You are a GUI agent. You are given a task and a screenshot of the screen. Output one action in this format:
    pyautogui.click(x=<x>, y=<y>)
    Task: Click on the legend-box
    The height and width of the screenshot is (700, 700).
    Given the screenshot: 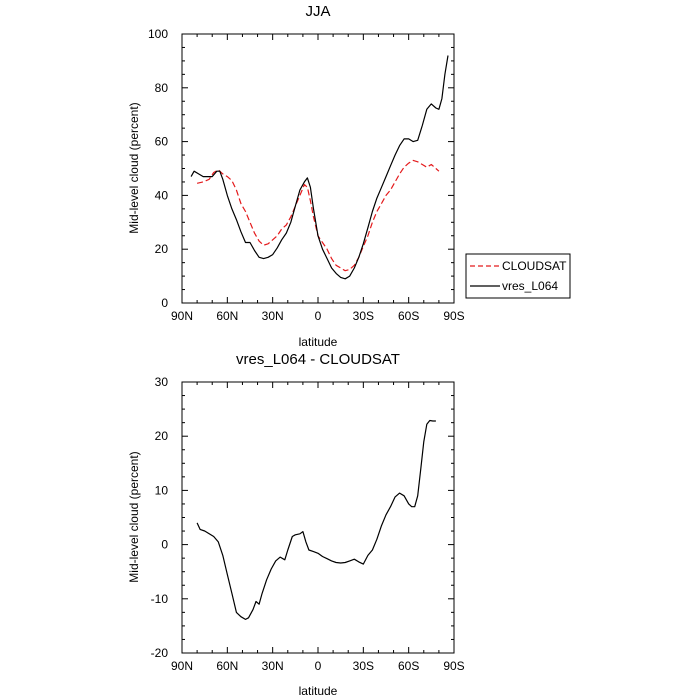 What is the action you would take?
    pyautogui.click(x=518, y=276)
    